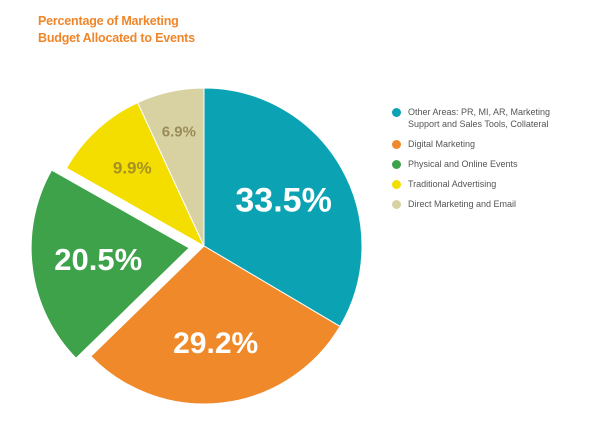 This screenshot has width=600, height=431. I want to click on legend-label-line: Direct Marketing and Email, so click(462, 204).